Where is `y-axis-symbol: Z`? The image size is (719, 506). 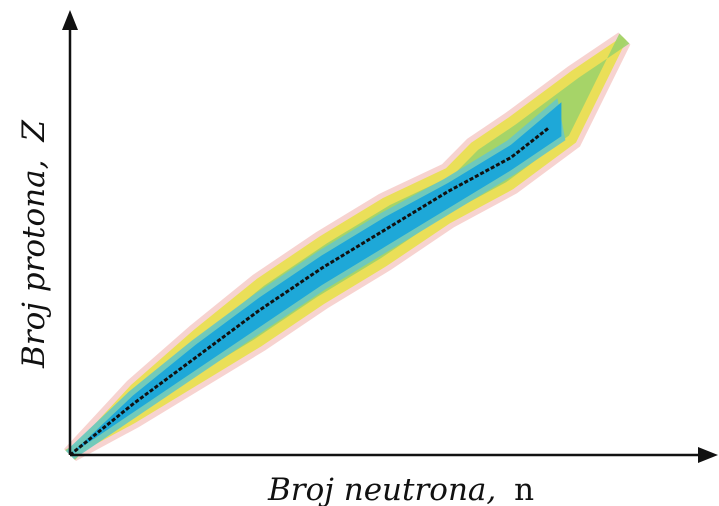
y-axis-symbol: Z is located at coordinates (34, 131).